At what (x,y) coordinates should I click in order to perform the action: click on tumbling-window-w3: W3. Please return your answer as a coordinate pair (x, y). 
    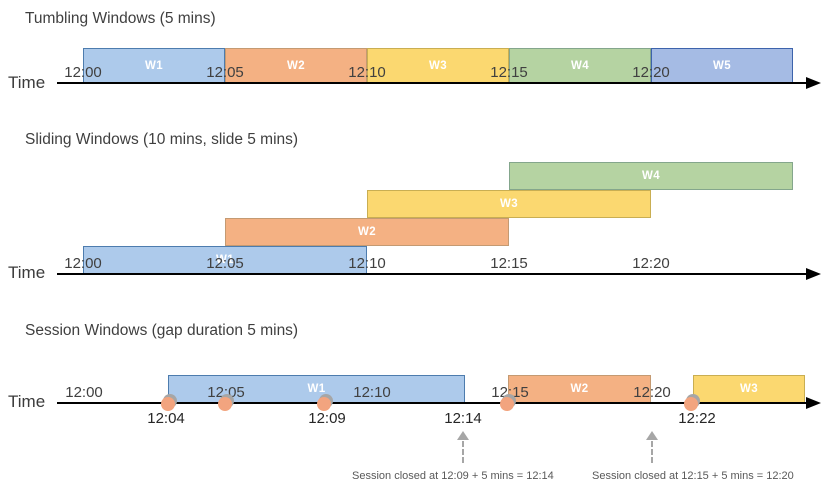
    Looking at the image, I should click on (438, 65).